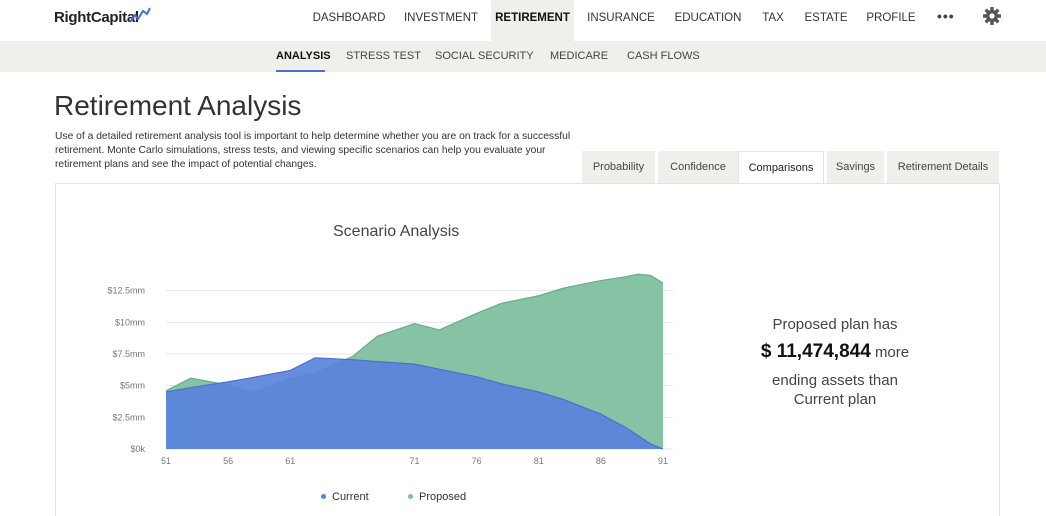 This screenshot has height=516, width=1046. I want to click on legend-proposed-label: Proposed, so click(443, 497).